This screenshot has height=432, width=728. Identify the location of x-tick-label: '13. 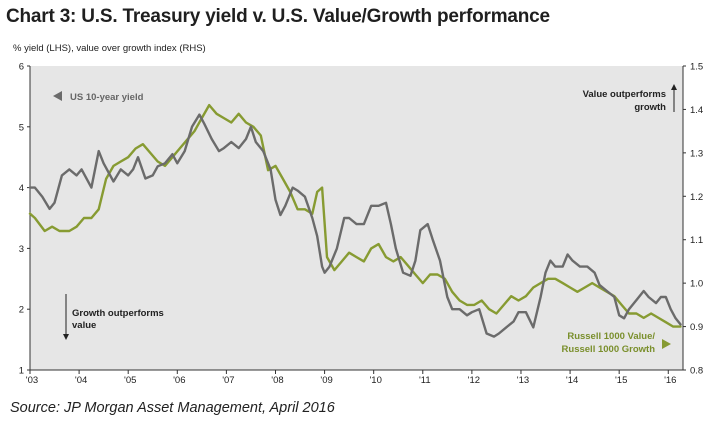
(523, 380).